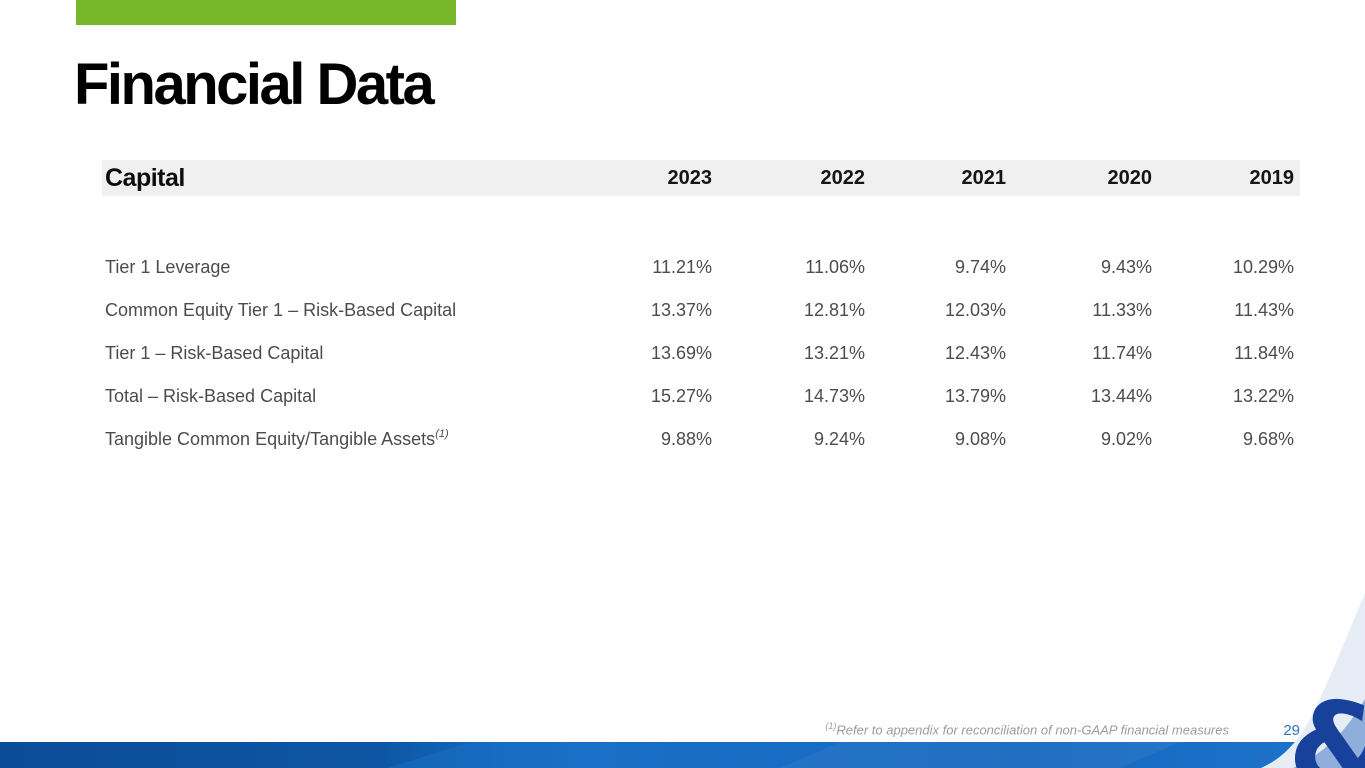  I want to click on metric-value: 11.84%, so click(1264, 353).